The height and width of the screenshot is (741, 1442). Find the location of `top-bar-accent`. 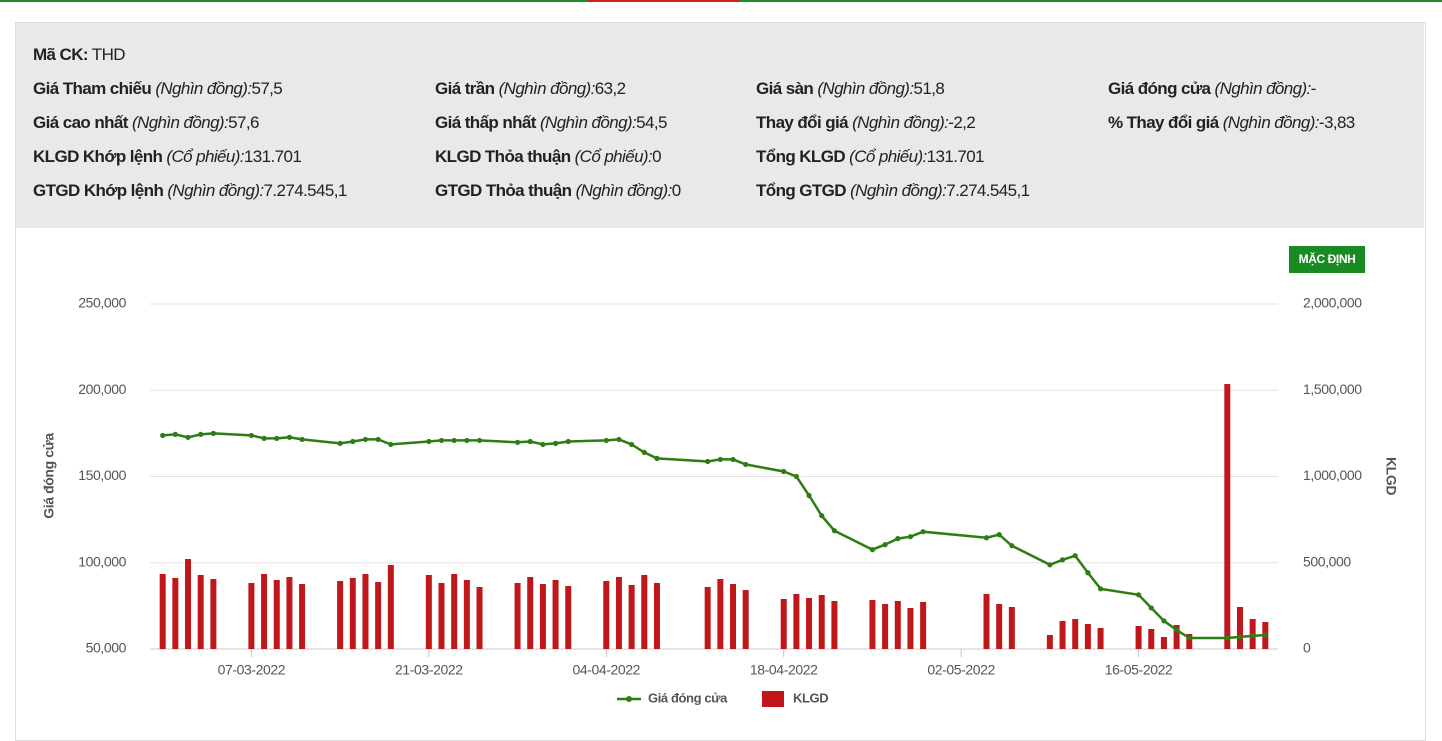

top-bar-accent is located at coordinates (663, 1).